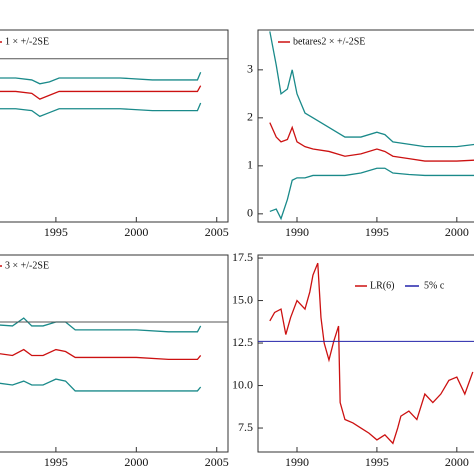 This screenshot has height=474, width=474. Describe the element at coordinates (242, 257) in the screenshot. I see `y-tick-label: 17.5` at that location.